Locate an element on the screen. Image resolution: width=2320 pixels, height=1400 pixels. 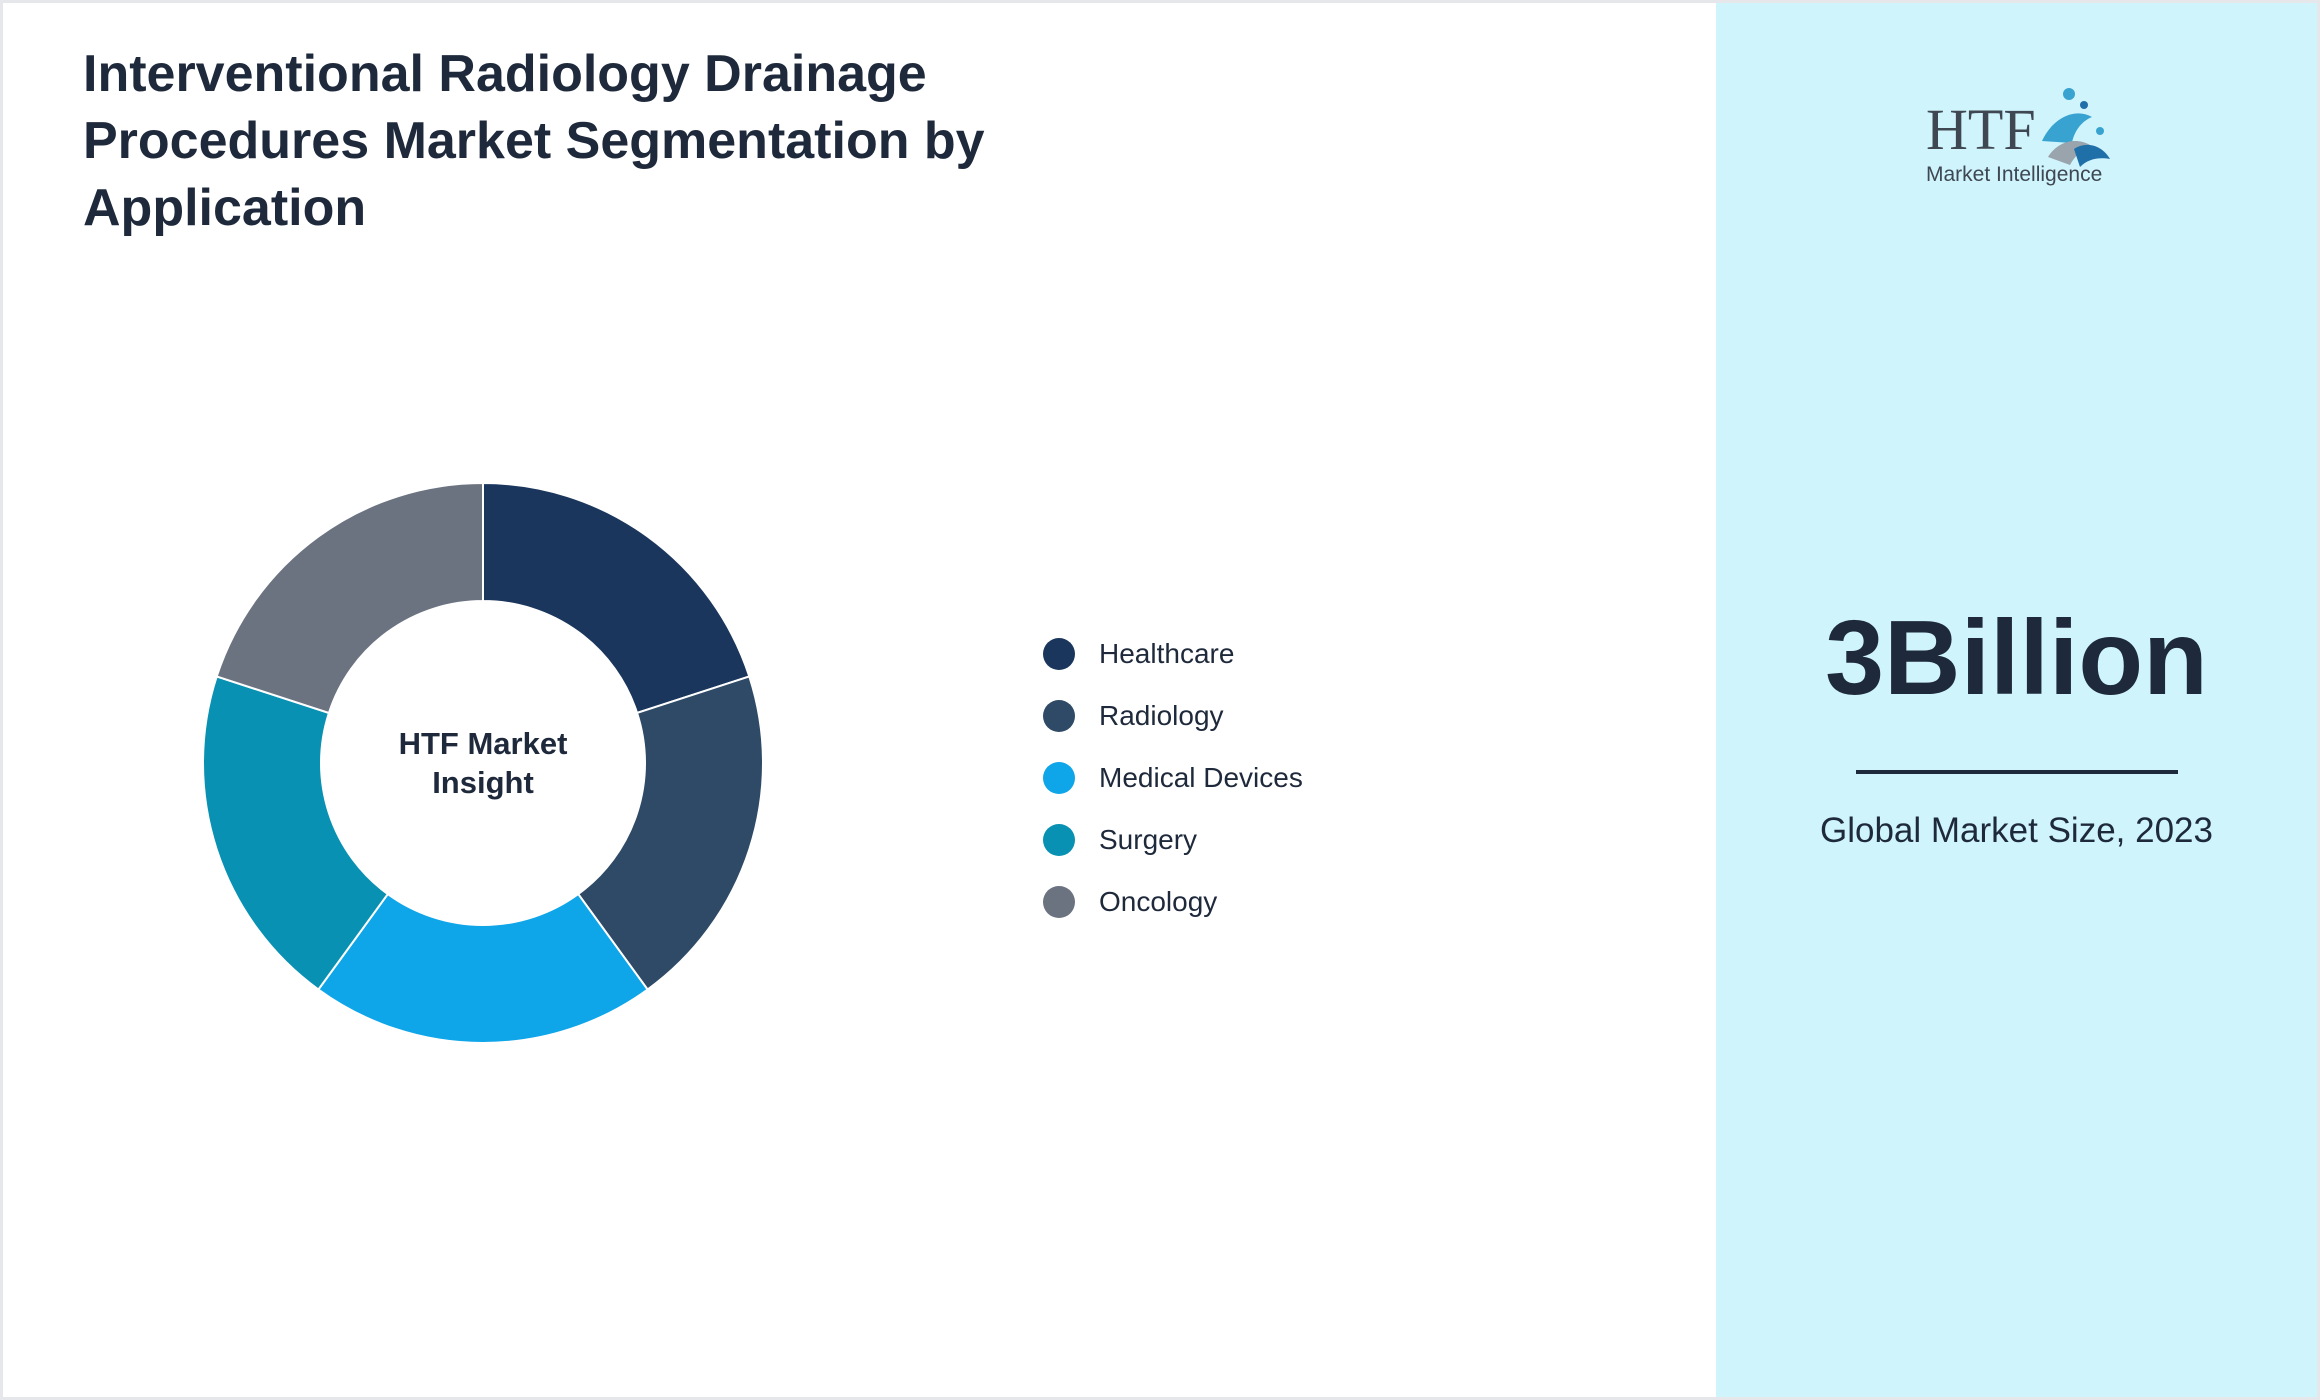
divider is located at coordinates (2017, 772).